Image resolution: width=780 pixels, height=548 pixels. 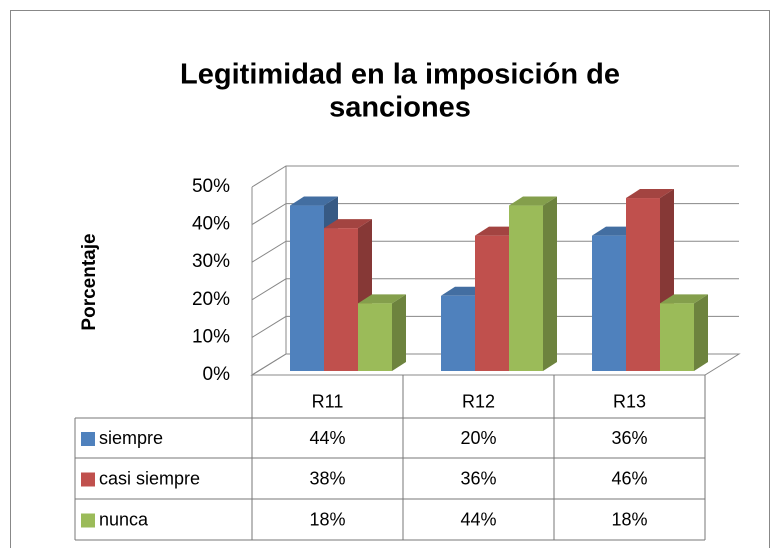 I want to click on category-label: R12, so click(x=478, y=401).